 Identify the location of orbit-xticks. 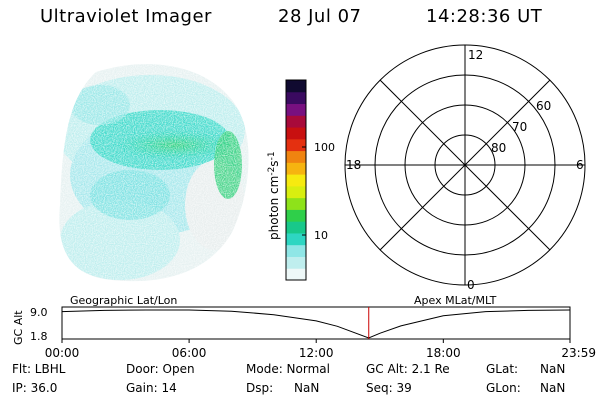
(316, 341).